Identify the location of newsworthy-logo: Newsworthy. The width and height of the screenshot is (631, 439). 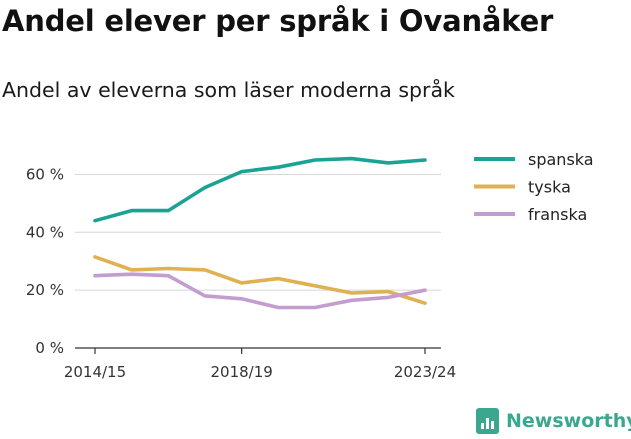
(553, 421).